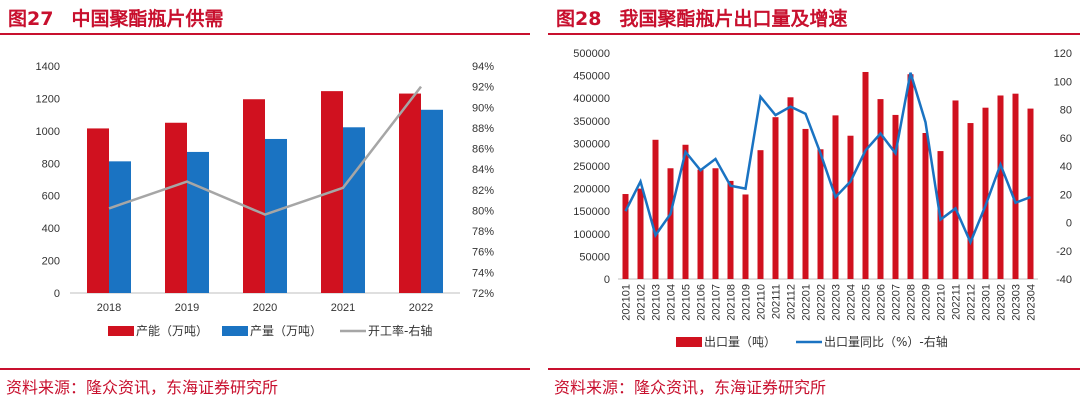 The width and height of the screenshot is (1080, 404). I want to click on x-tick-label: 202201, so click(807, 302).